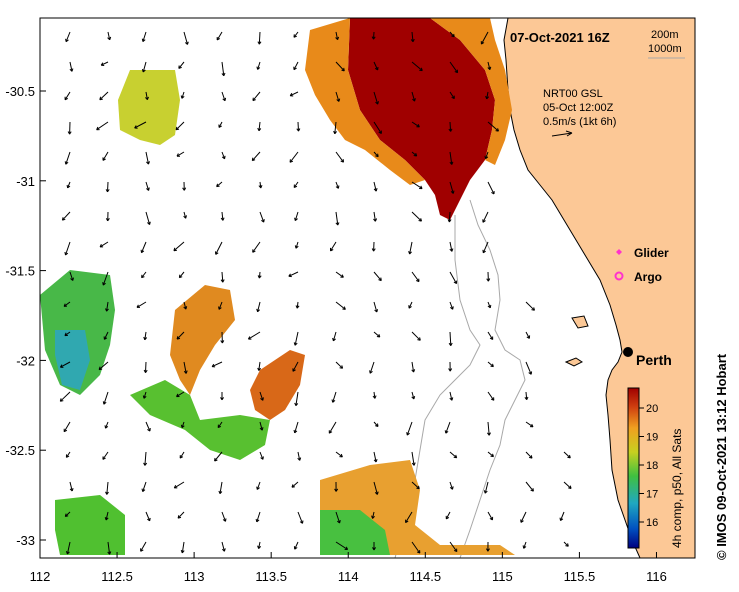  Describe the element at coordinates (721, 456) in the screenshot. I see `credit: © IMOS 09-Oct-2021 13:12 Hobart` at that location.